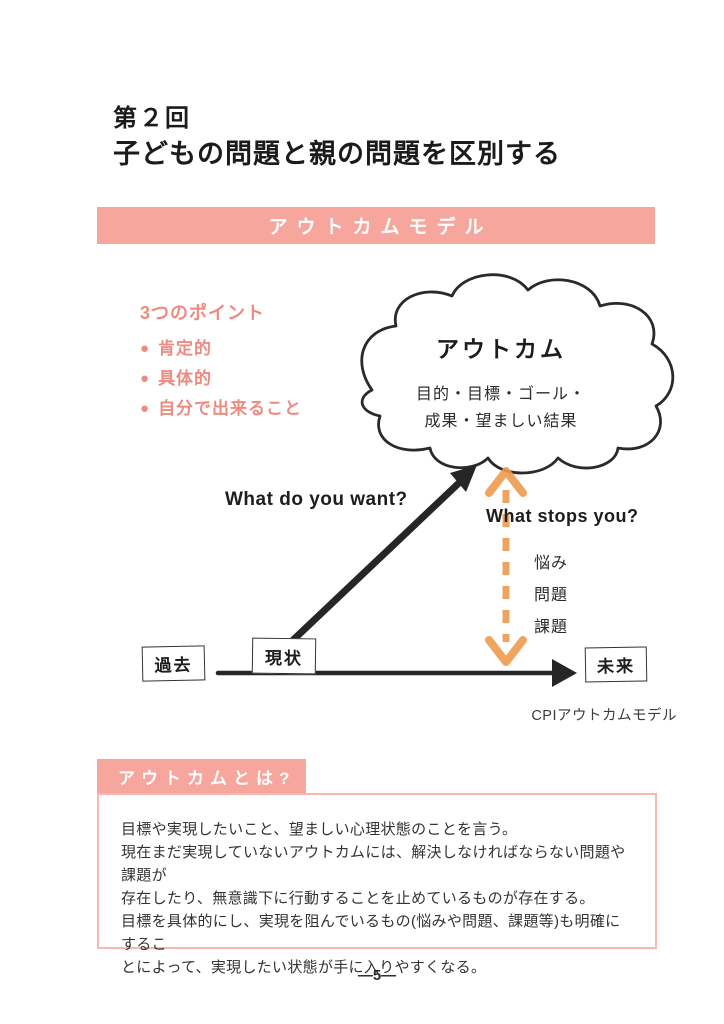 The width and height of the screenshot is (724, 1024). Describe the element at coordinates (337, 137) in the screenshot. I see `page-title: 第２回 子どもの問題と親の問題を区別する` at that location.